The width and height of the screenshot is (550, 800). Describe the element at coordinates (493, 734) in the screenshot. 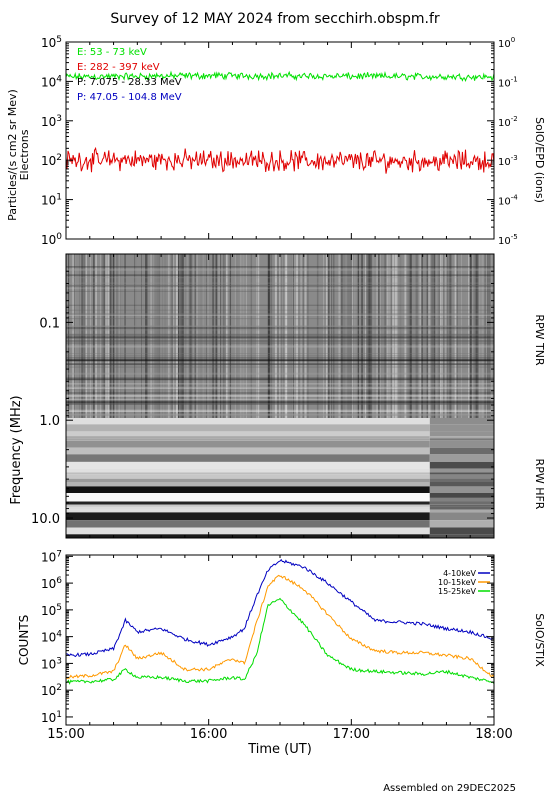

I see `x-tick-label: 18:00` at that location.